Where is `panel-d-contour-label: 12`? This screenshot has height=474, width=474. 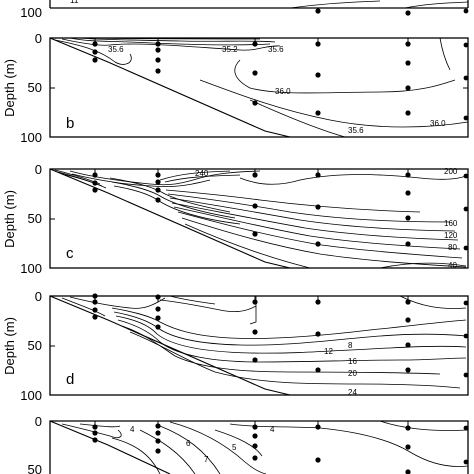 panel-d-contour-label: 12 is located at coordinates (328, 351).